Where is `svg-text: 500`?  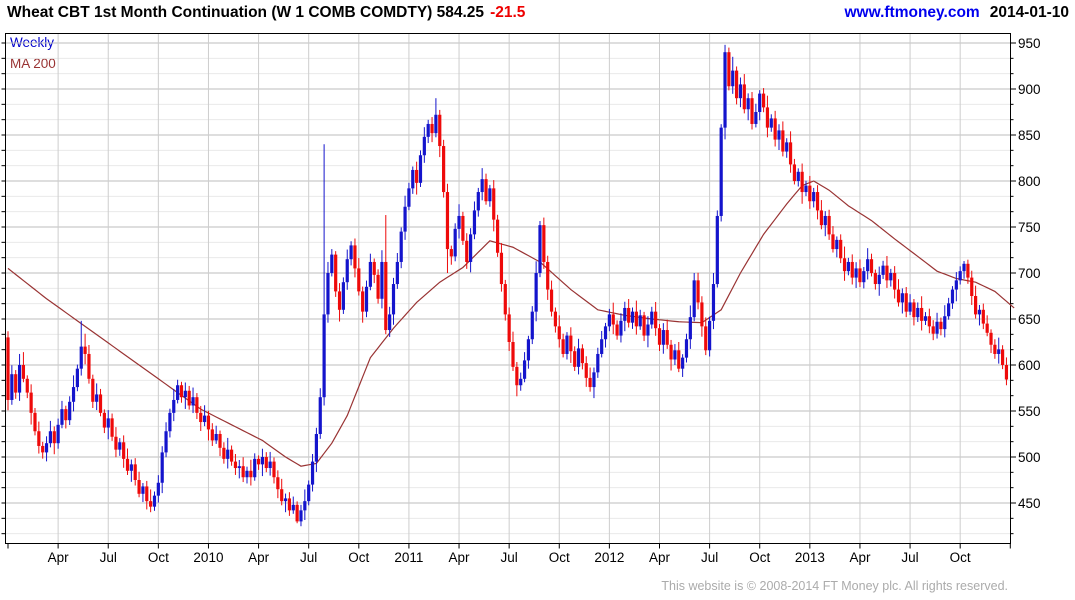
svg-text: 500 is located at coordinates (1029, 457).